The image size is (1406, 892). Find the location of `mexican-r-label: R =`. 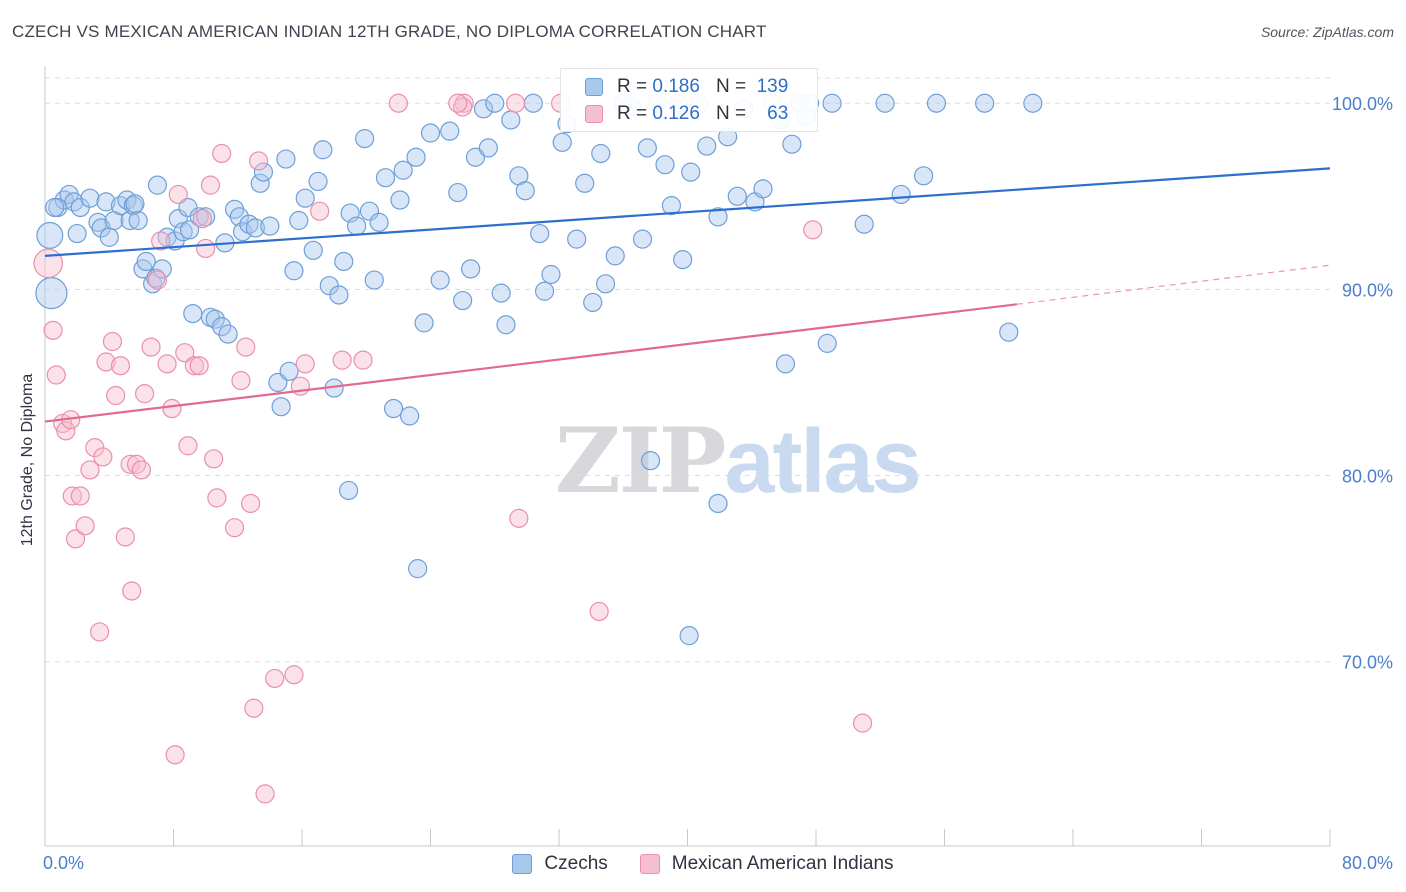

mexican-r-label: R = is located at coordinates (632, 113).